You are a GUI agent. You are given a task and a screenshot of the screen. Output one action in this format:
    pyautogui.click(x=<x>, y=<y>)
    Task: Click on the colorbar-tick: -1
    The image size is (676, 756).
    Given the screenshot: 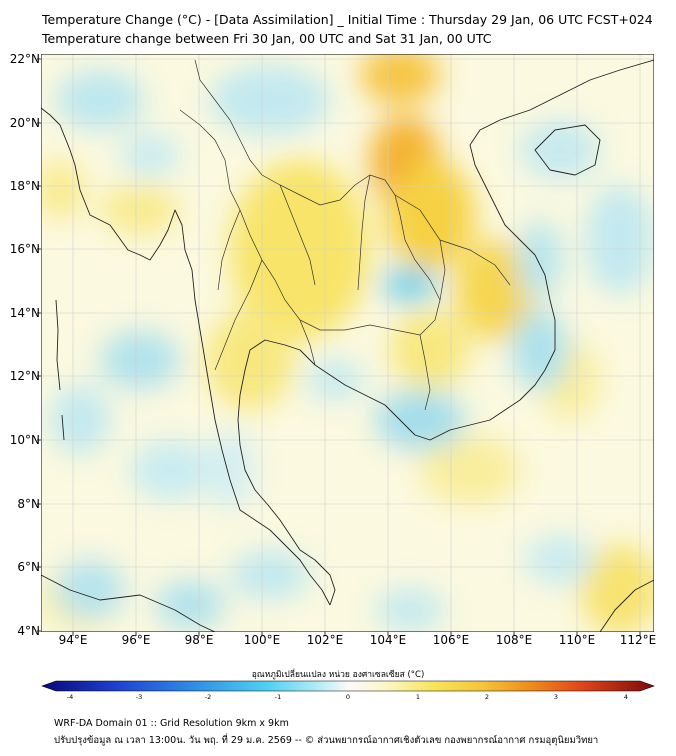 What is the action you would take?
    pyautogui.click(x=278, y=697)
    